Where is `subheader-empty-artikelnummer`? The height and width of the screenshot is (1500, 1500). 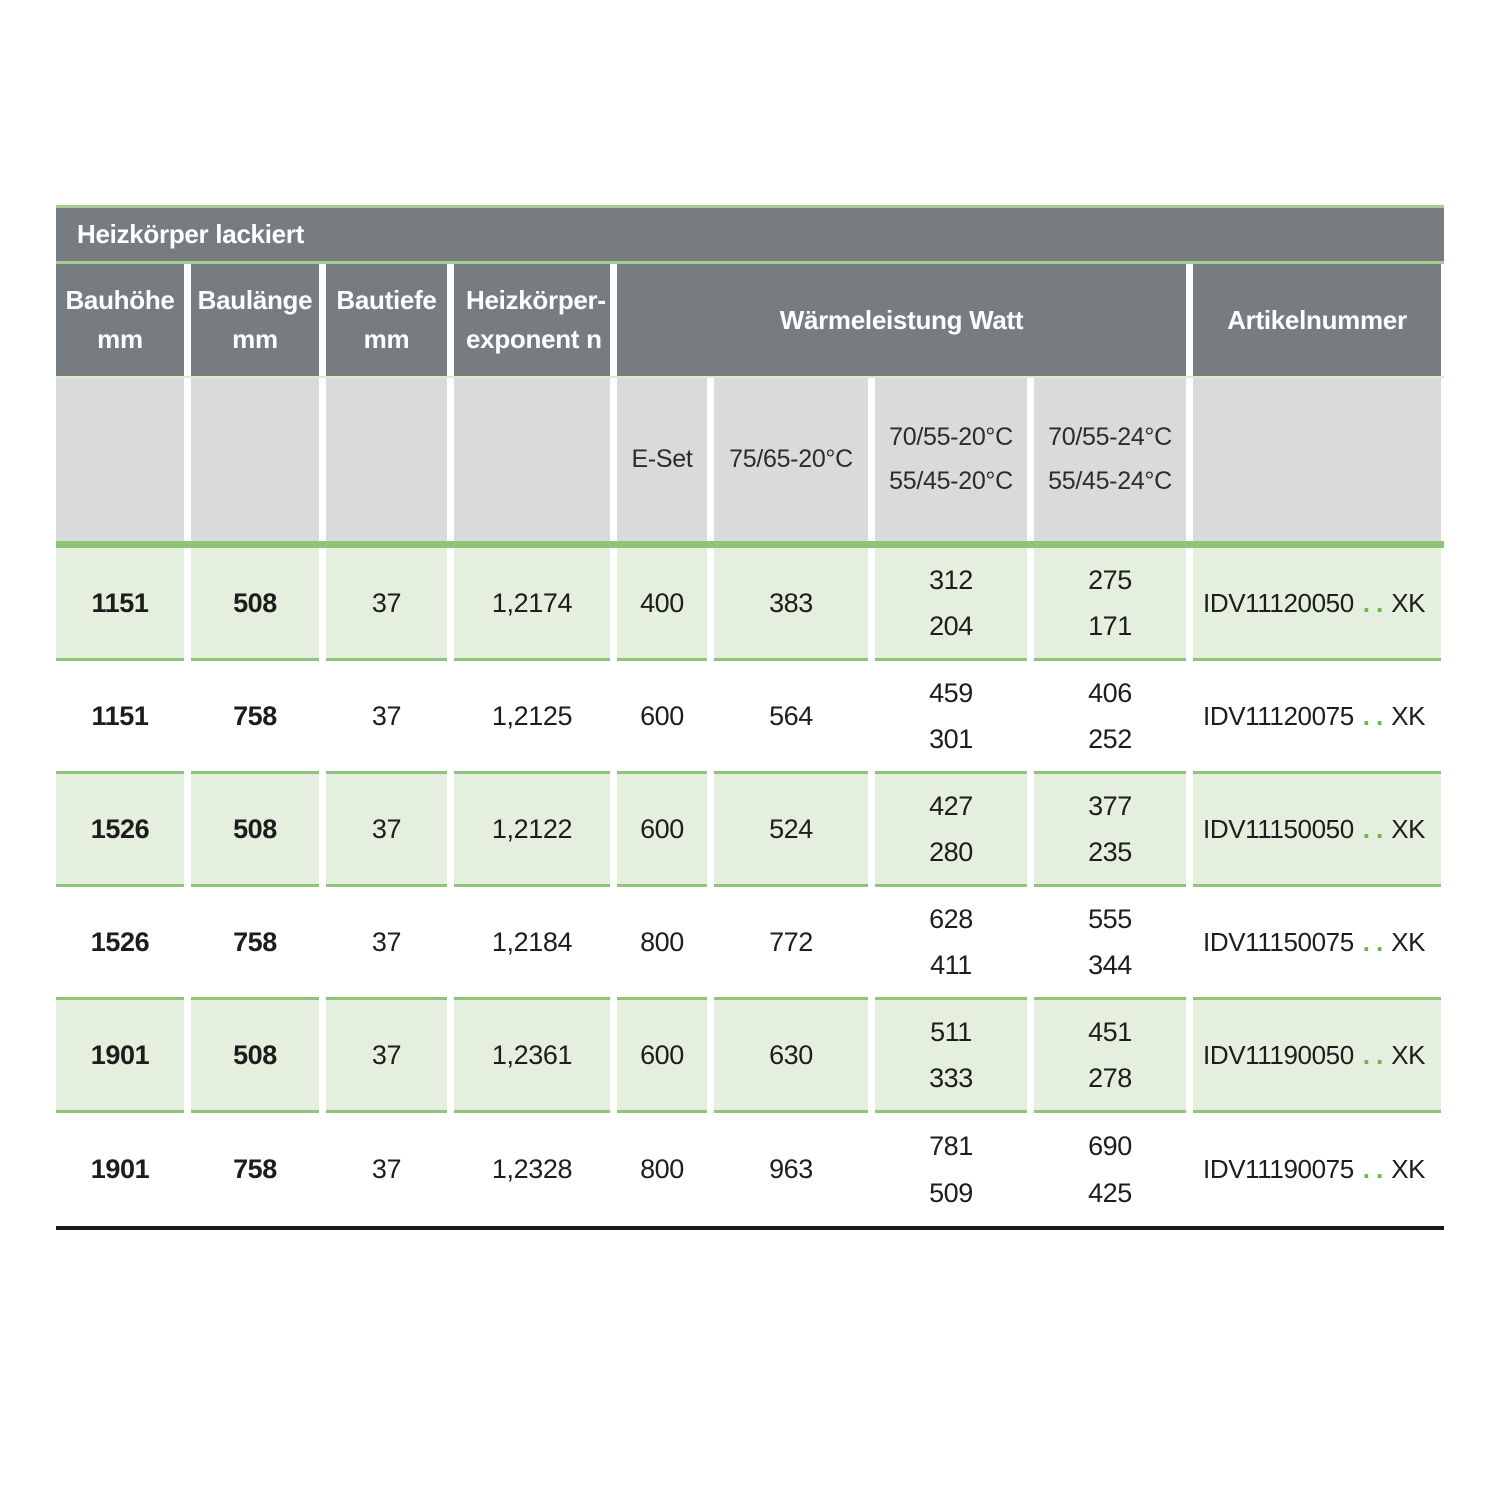
subheader-empty-artikelnummer is located at coordinates (1317, 459).